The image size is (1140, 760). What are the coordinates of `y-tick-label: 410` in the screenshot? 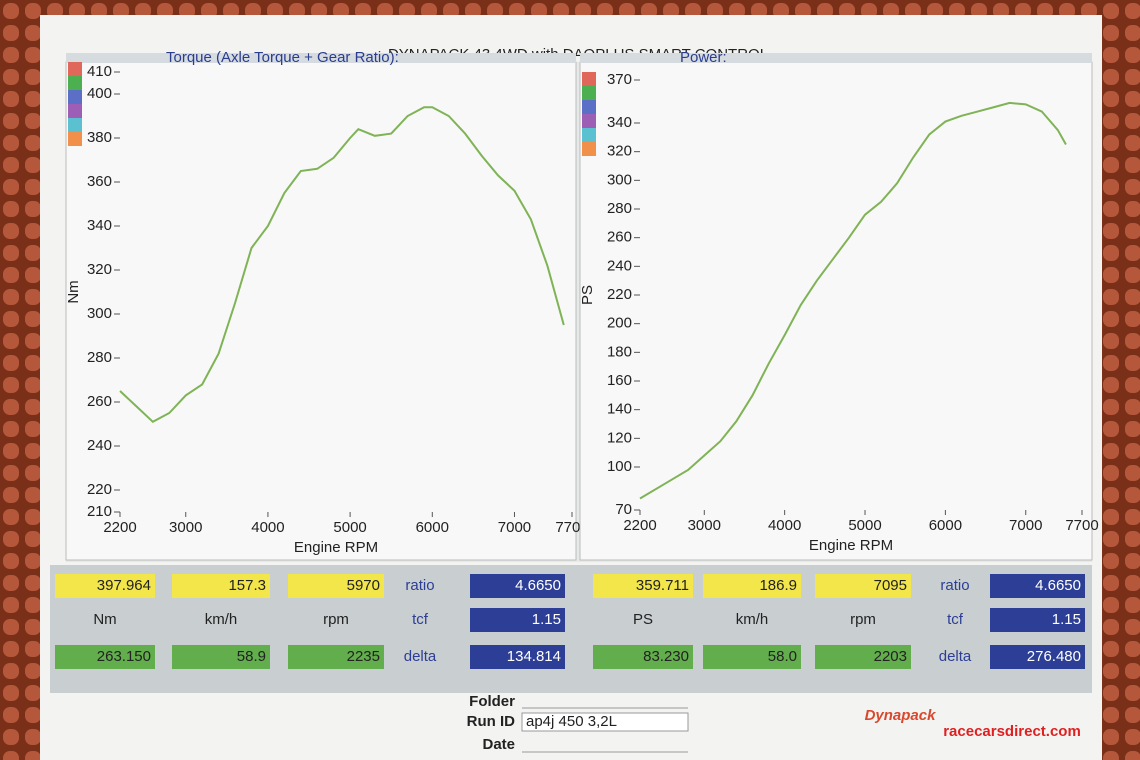 It's located at (99, 71).